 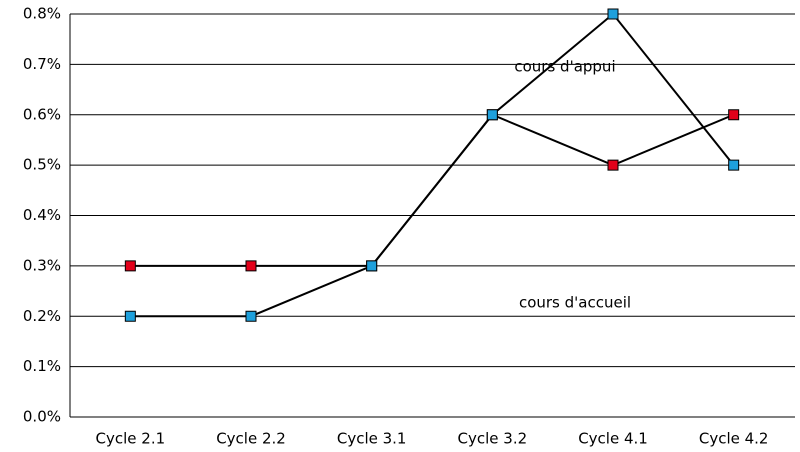 I want to click on x-tick-label: Cycle 2.1, so click(x=131, y=439).